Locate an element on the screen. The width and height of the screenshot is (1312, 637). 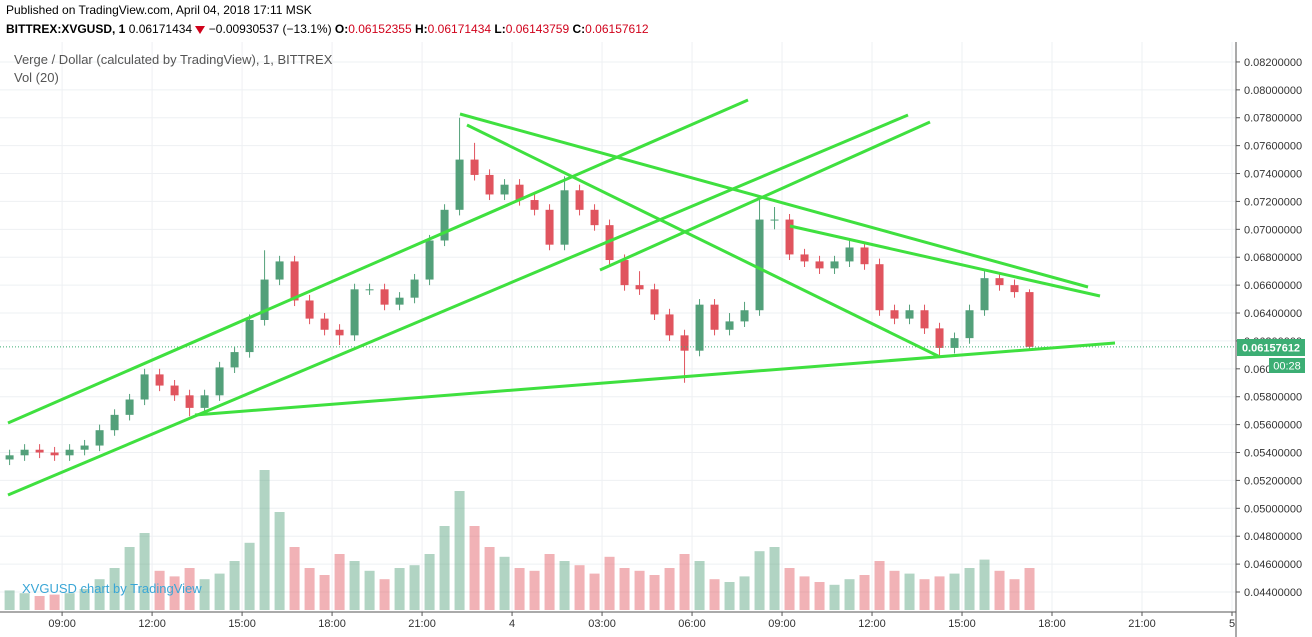
ohlc-value: 0.06171434 is located at coordinates (459, 29).